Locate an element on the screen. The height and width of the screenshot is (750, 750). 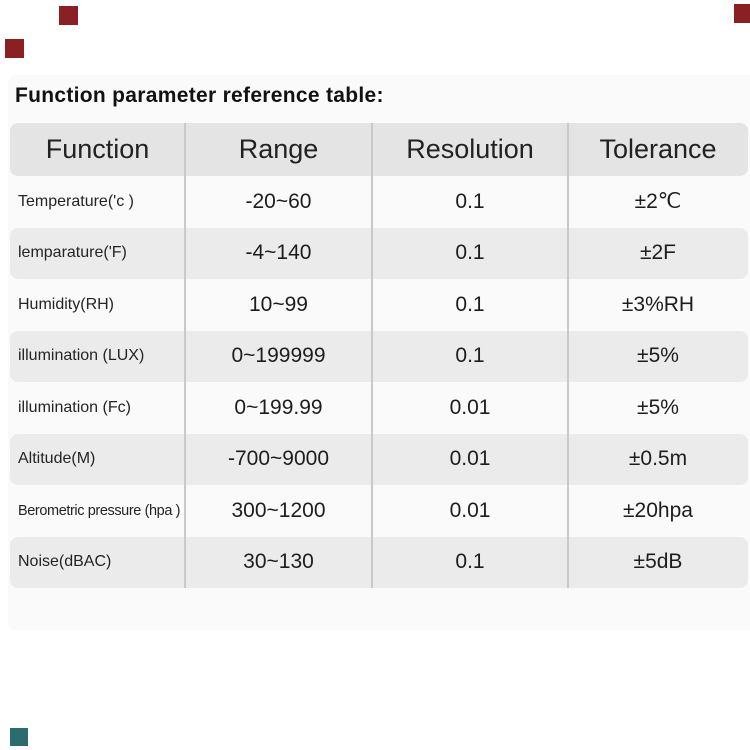
cell-range: -20~60 is located at coordinates (278, 201).